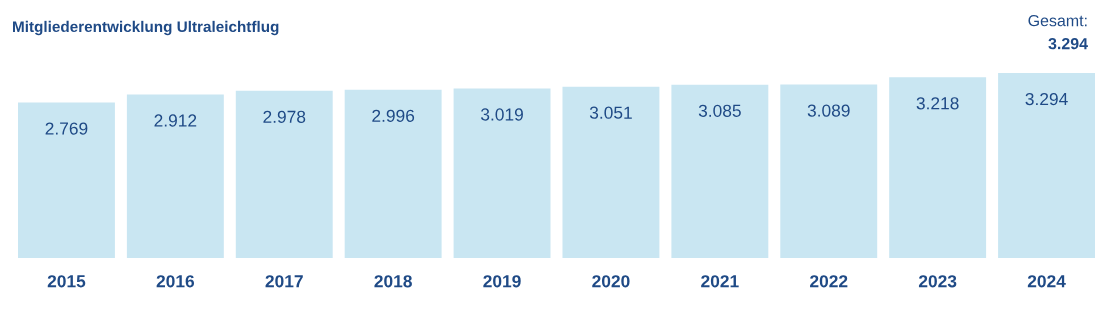 Image resolution: width=1111 pixels, height=322 pixels. I want to click on data-label: 3.089, so click(828, 110).